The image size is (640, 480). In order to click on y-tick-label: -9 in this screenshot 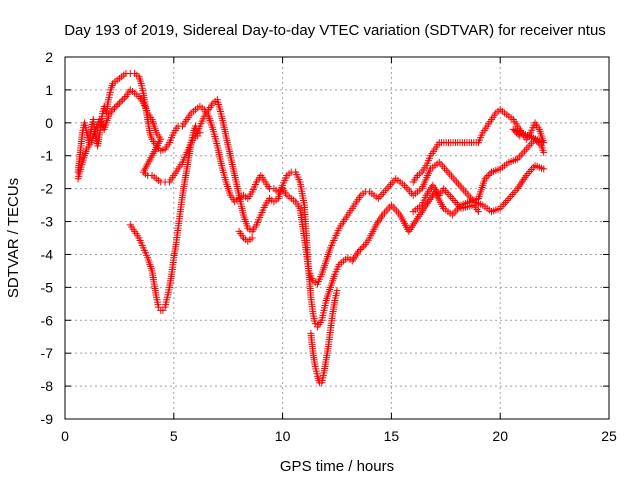, I will do `click(47, 419)`.